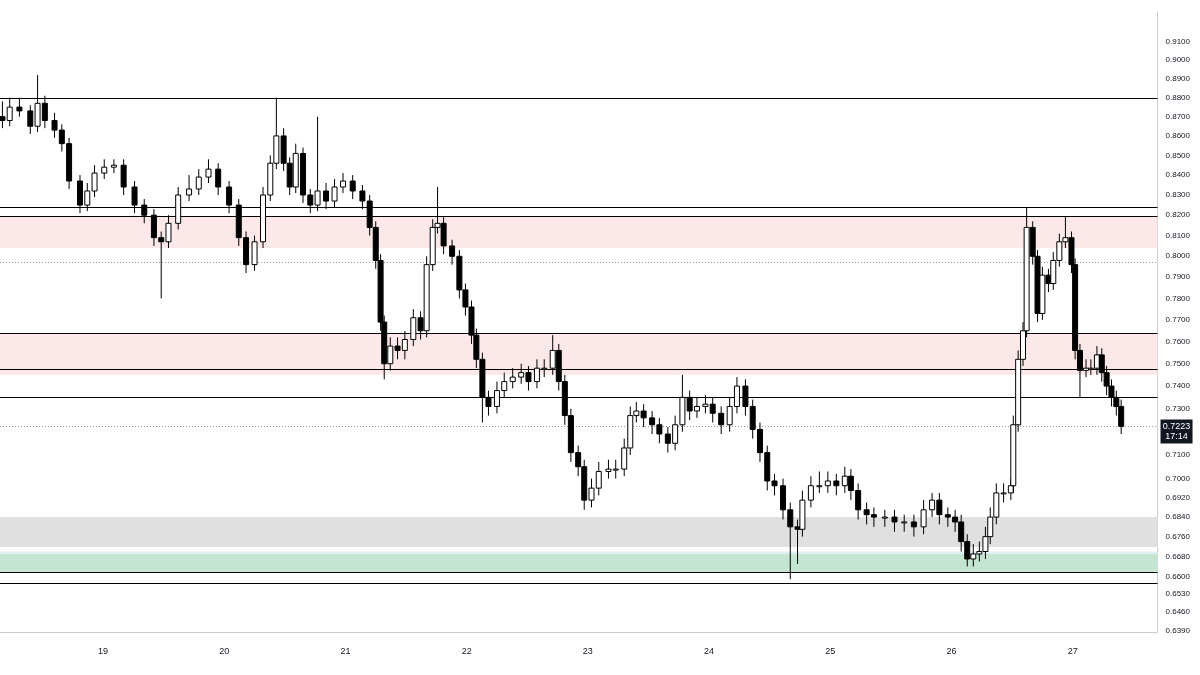 The image size is (1200, 675). Describe the element at coordinates (1072, 651) in the screenshot. I see `x-tick-label: 27` at that location.